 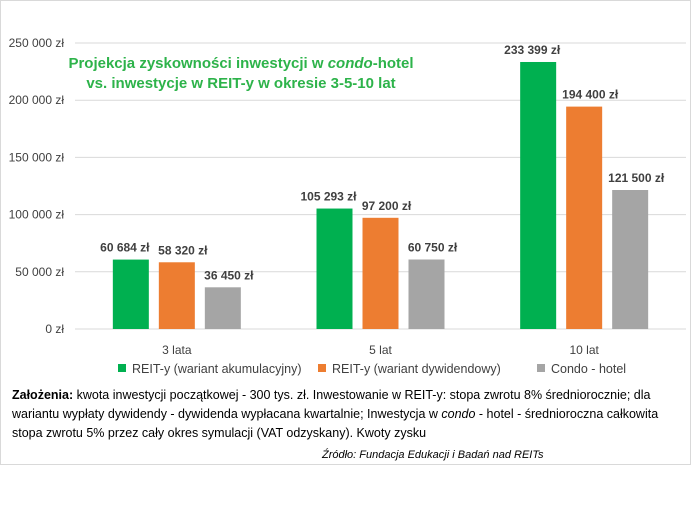 I want to click on y-tick-label: 200 000 zł, so click(x=37, y=100).